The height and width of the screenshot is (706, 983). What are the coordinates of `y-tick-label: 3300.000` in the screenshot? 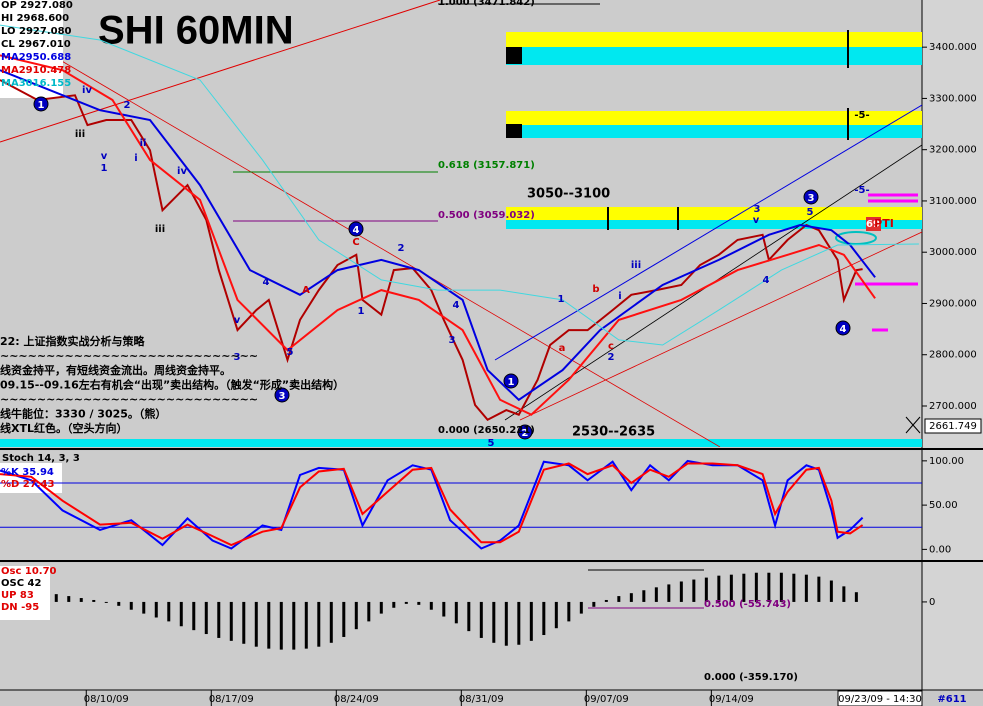 It's located at (953, 98).